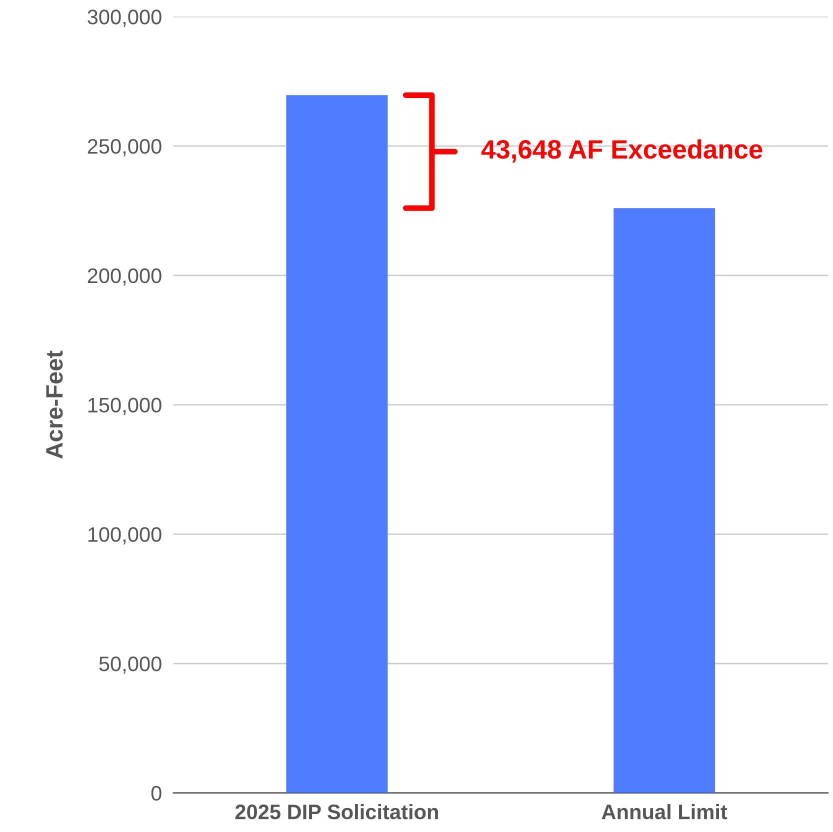 The image size is (833, 832). I want to click on y-tick-label: 200,000, so click(125, 277).